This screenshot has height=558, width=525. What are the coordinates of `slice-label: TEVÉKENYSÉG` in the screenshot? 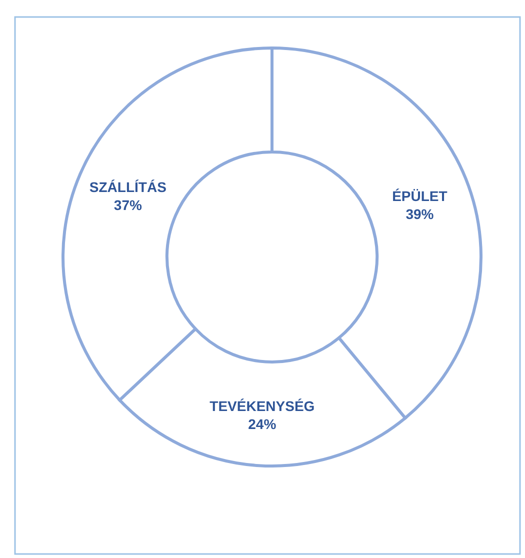 It's located at (262, 406).